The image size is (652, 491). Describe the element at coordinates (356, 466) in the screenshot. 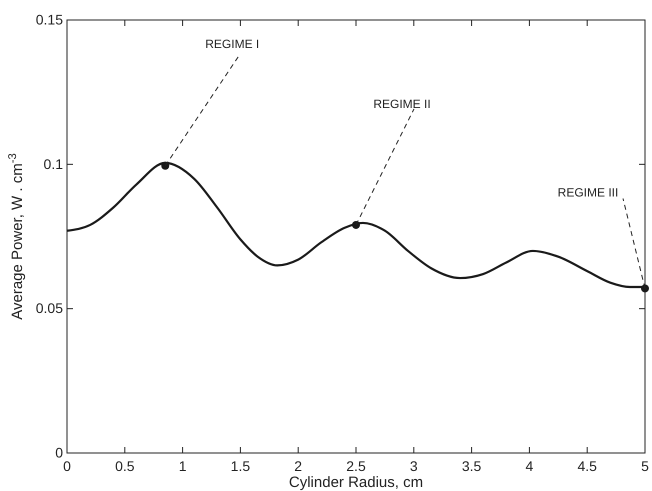

I see `x-tick-label: 2.5` at that location.